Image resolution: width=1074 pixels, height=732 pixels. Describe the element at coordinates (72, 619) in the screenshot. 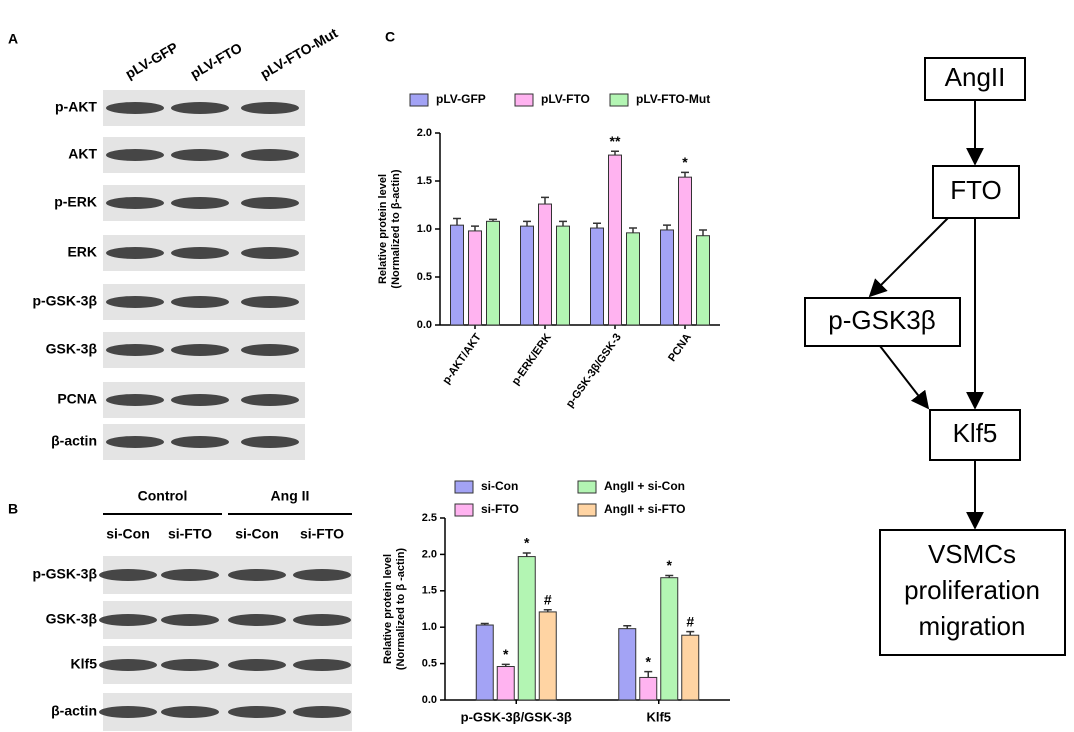

I see `row-label: GSK-3β` at that location.